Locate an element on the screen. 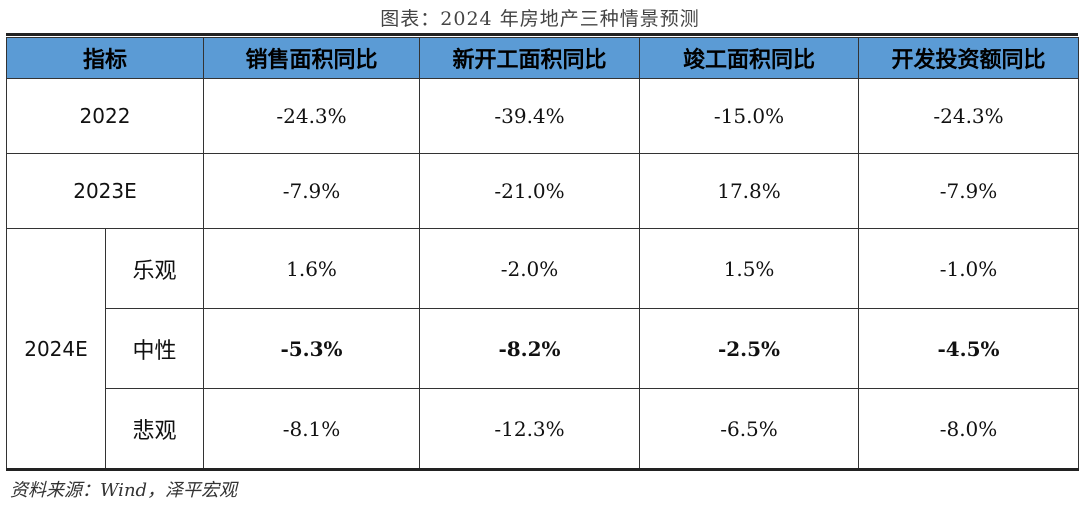 This screenshot has width=1080, height=505. row-label-2023e: 2023E is located at coordinates (105, 191).